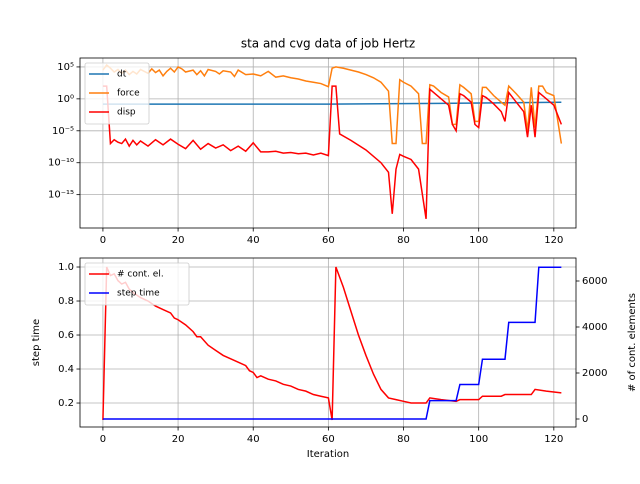 Image resolution: width=640 pixels, height=484 pixels. Describe the element at coordinates (65, 99) in the screenshot. I see `y-tick-label: 10⁰` at that location.